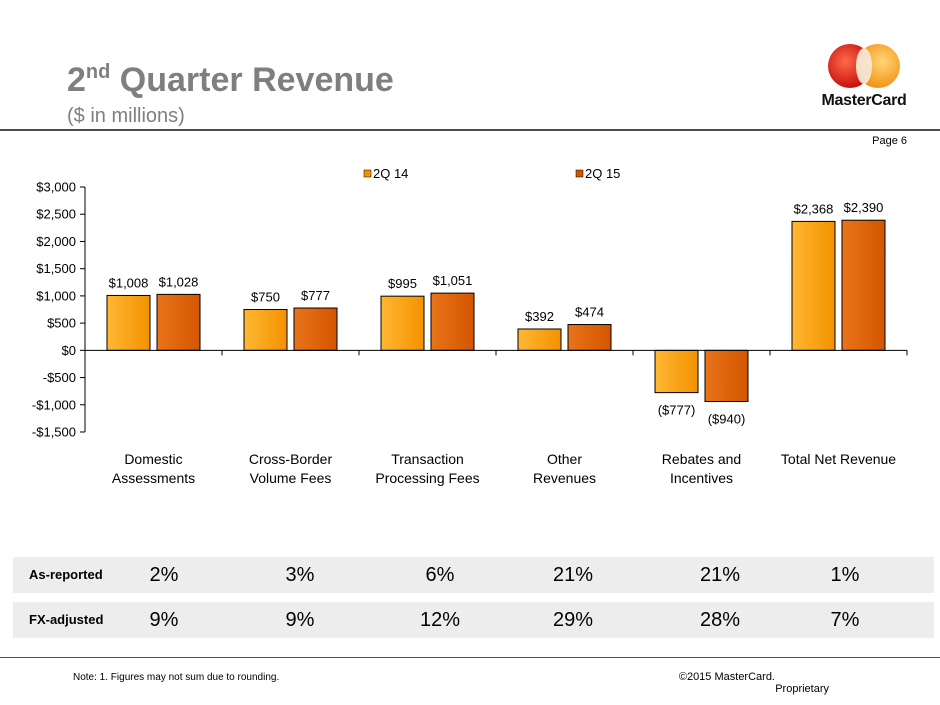 The image size is (940, 705). I want to click on legend-label: 2Q 15, so click(602, 173).